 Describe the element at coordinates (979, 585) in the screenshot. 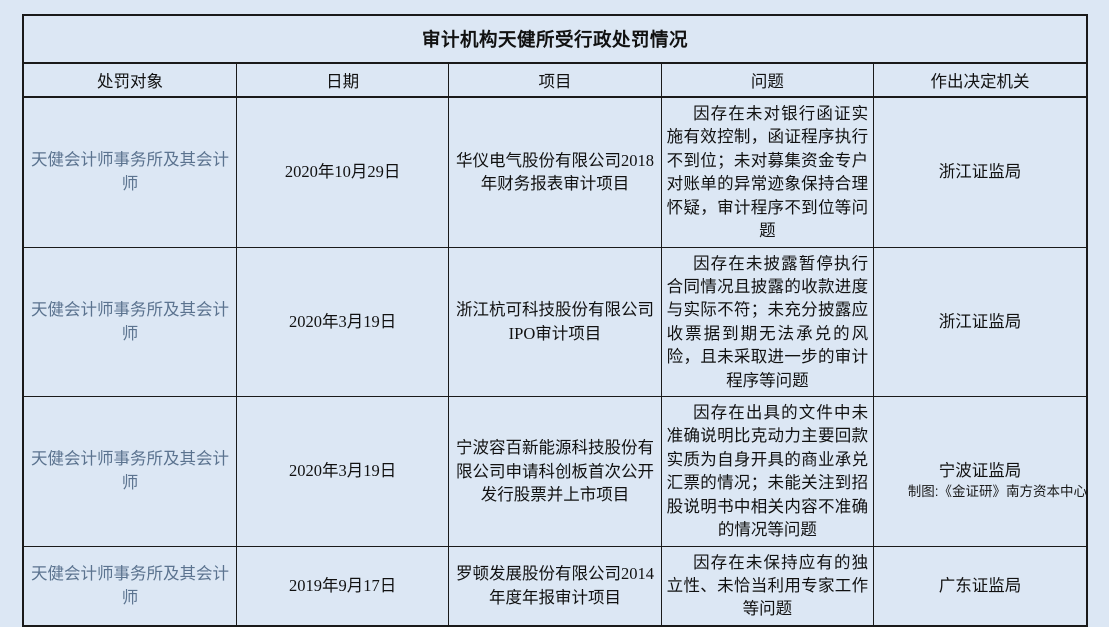

I see `cell-authority: 广东证监局` at that location.